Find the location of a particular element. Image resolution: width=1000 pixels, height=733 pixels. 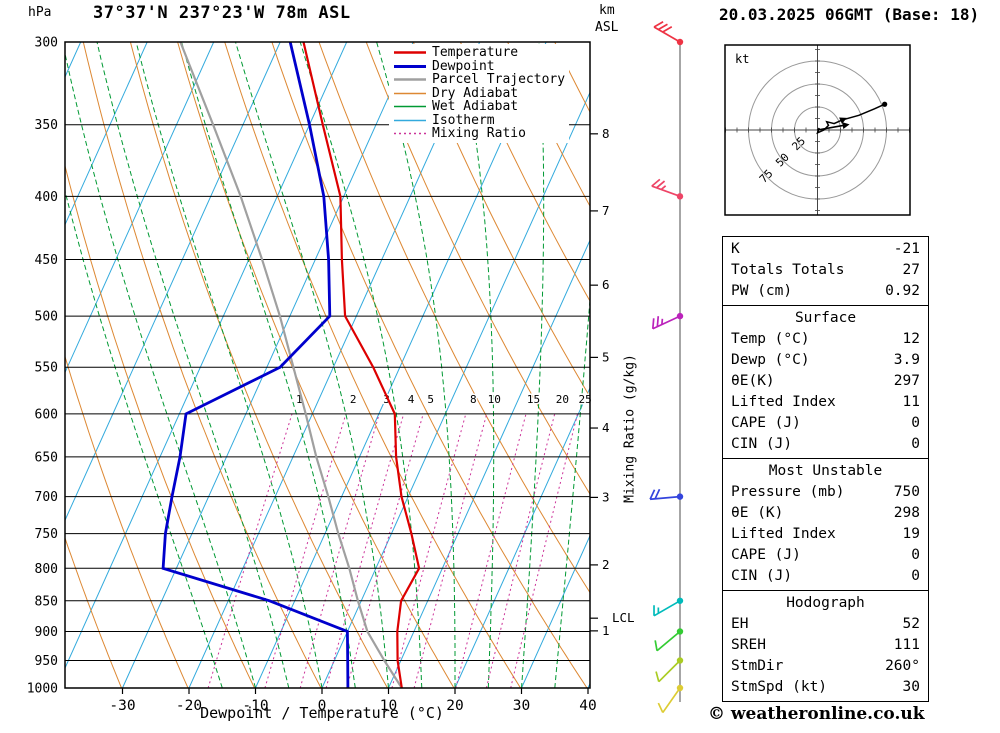

asl-axis-unit: ASL is located at coordinates (607, 27).